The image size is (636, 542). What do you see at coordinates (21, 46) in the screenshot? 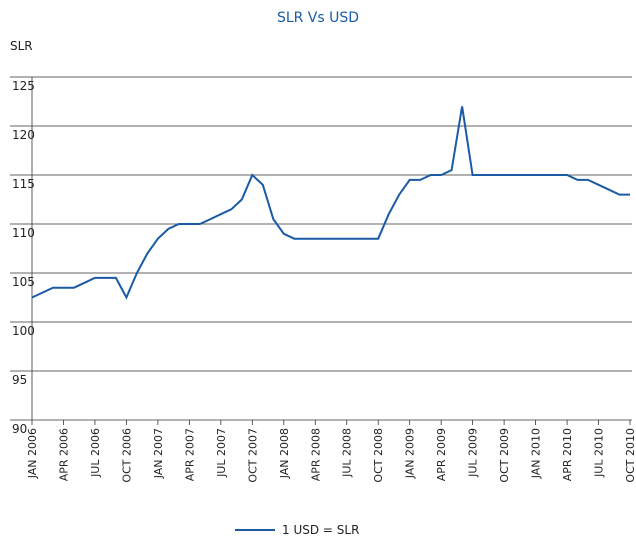
I see `y-axis-label: SLR` at bounding box center [21, 46].